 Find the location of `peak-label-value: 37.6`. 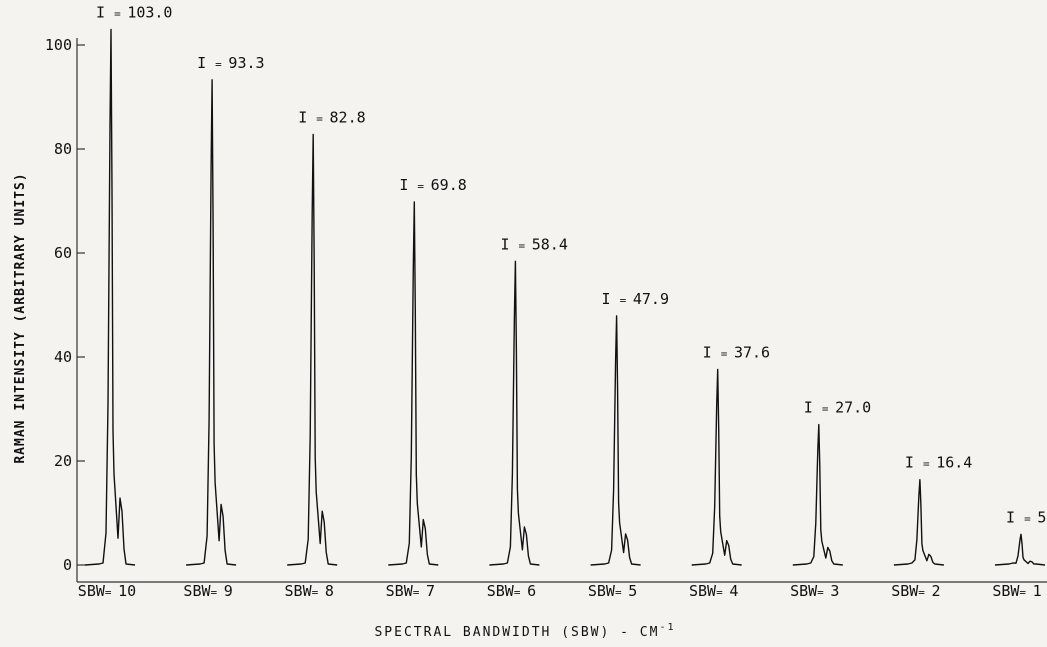

peak-label-value: 37.6 is located at coordinates (752, 352).